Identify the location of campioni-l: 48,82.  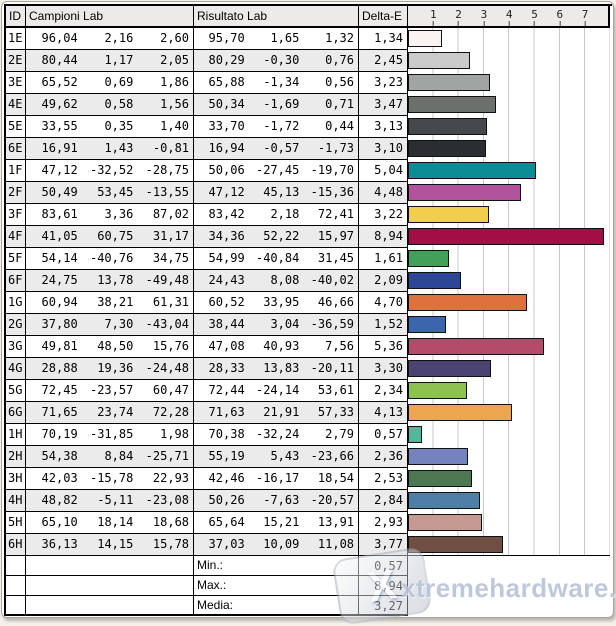
(59, 500).